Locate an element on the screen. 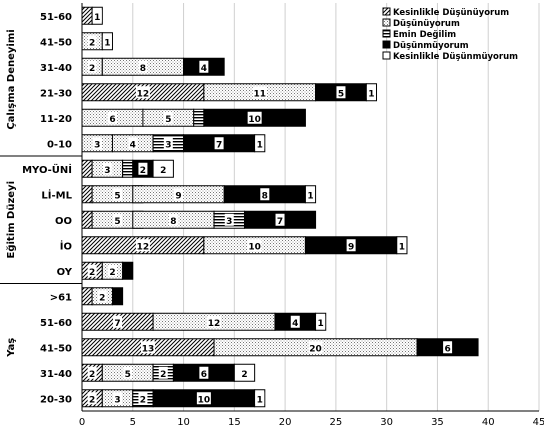 This screenshot has height=437, width=544. data-label: 13 is located at coordinates (148, 349).